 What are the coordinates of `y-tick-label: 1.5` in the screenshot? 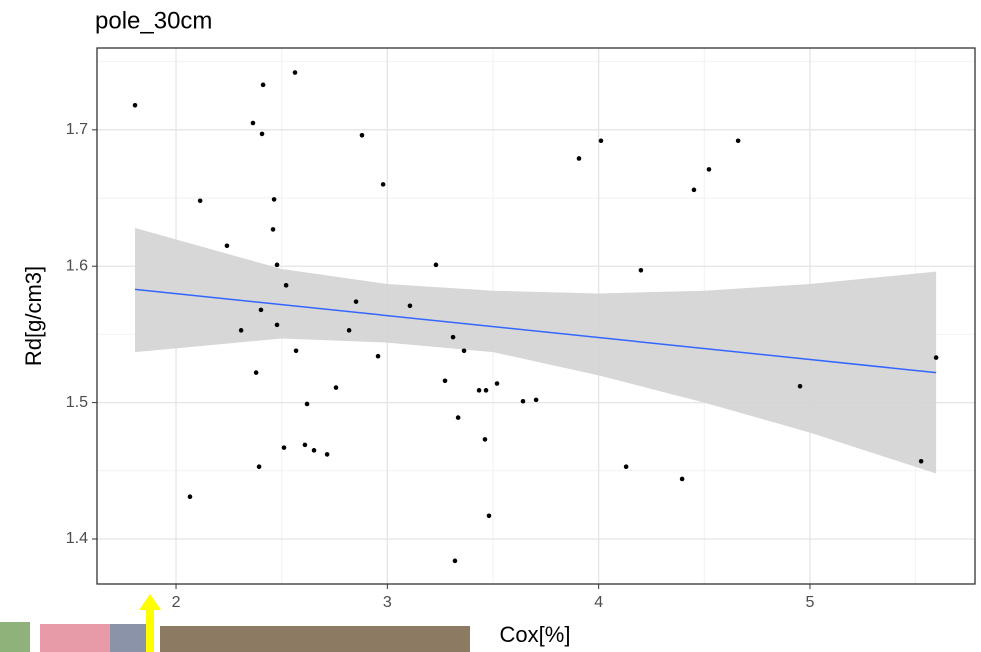 It's located at (77, 402).